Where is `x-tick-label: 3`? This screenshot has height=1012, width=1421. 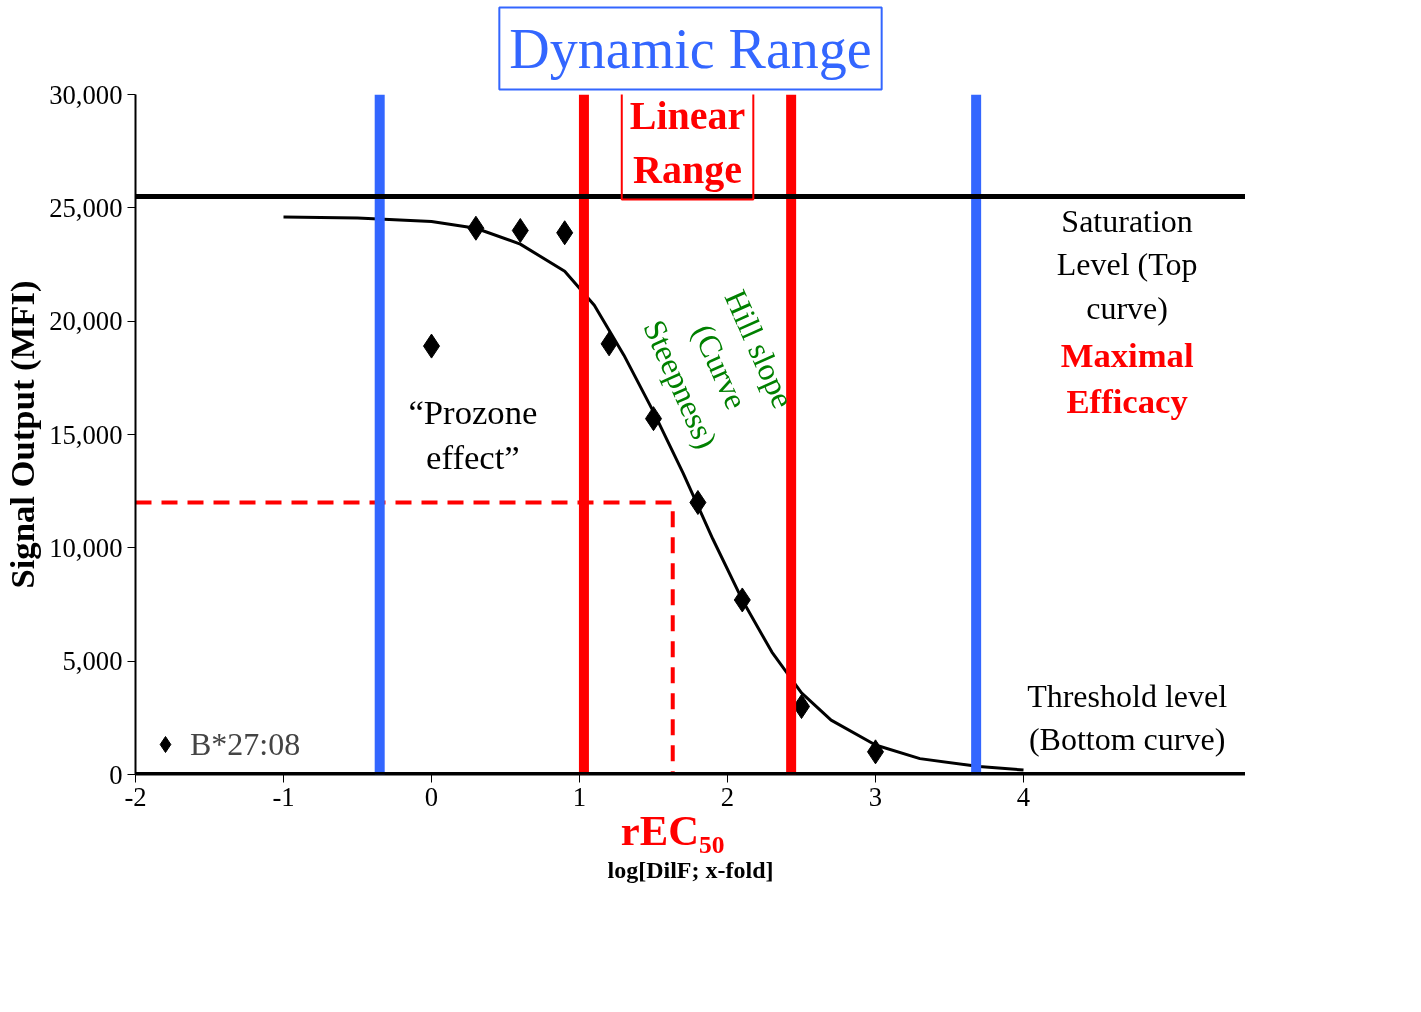 x-tick-label: 3 is located at coordinates (875, 796).